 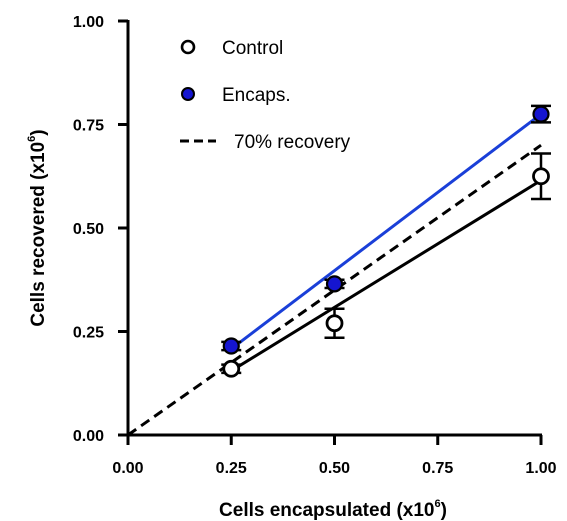 I want to click on legend: Control Encaps. 70% recovery, so click(x=265, y=95).